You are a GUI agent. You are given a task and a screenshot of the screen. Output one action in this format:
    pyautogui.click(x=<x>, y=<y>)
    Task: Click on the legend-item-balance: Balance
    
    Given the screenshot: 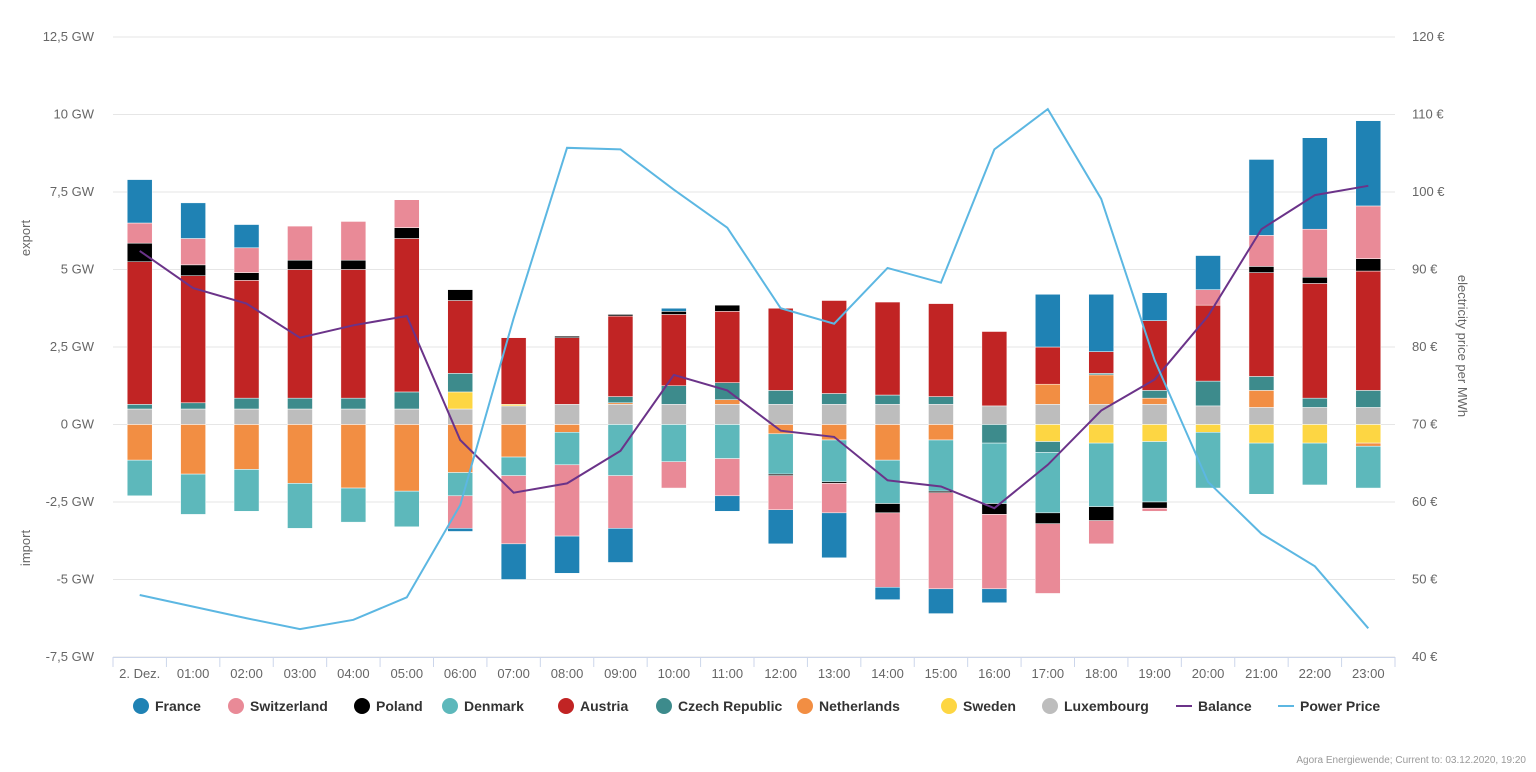 What is the action you would take?
    pyautogui.click(x=1214, y=706)
    